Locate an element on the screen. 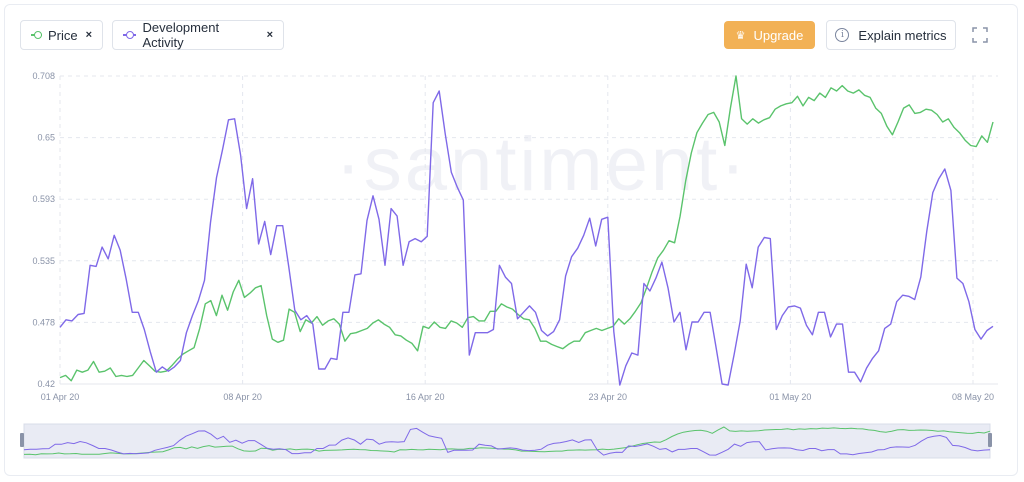 Image resolution: width=1024 pixels, height=482 pixels. fullscreen-icon is located at coordinates (980, 35).